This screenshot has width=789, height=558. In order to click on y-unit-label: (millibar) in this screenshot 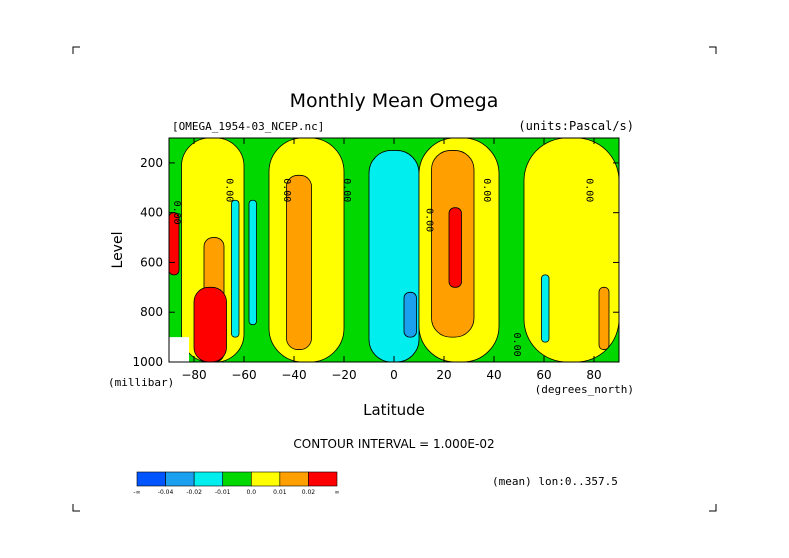, I will do `click(141, 382)`.